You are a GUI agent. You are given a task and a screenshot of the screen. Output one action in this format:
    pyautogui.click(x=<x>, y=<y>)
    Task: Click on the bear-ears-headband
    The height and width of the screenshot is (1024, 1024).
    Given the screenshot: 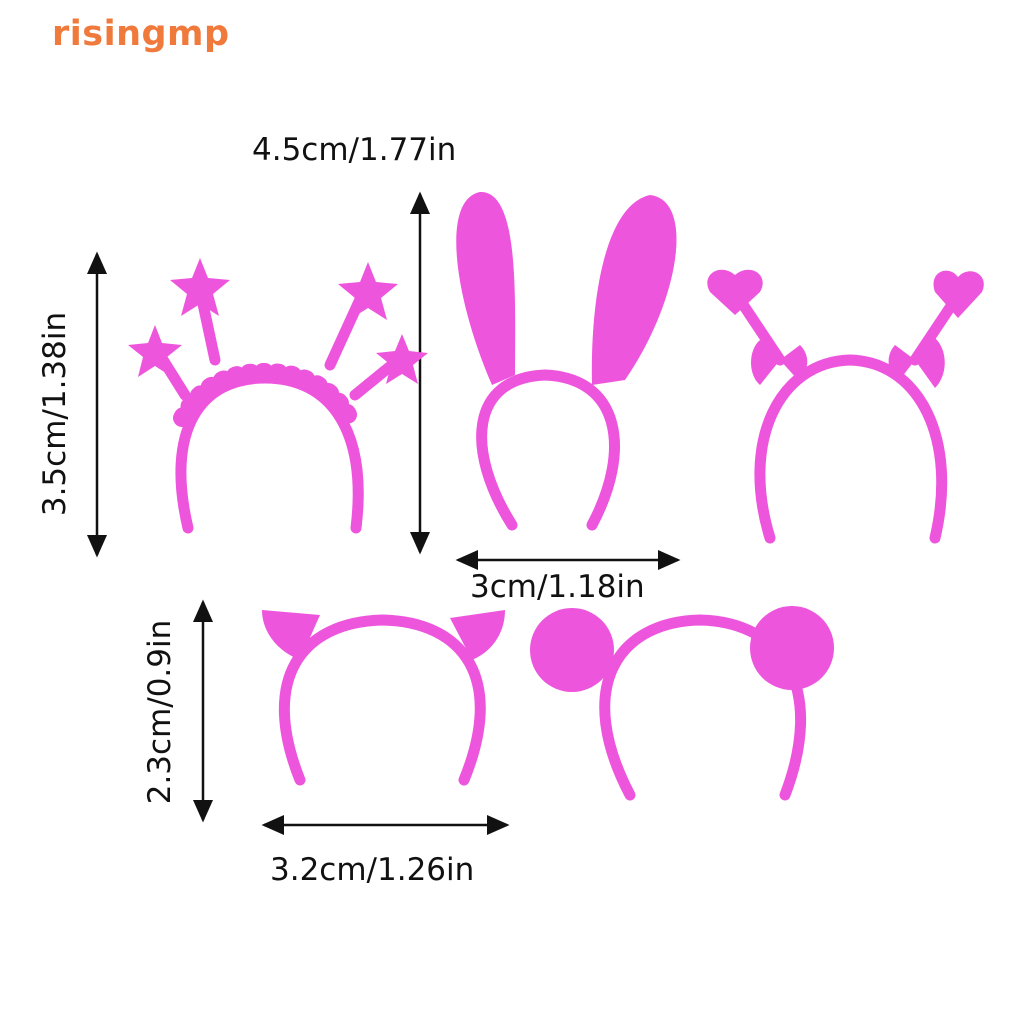 What is the action you would take?
    pyautogui.click(x=682, y=703)
    